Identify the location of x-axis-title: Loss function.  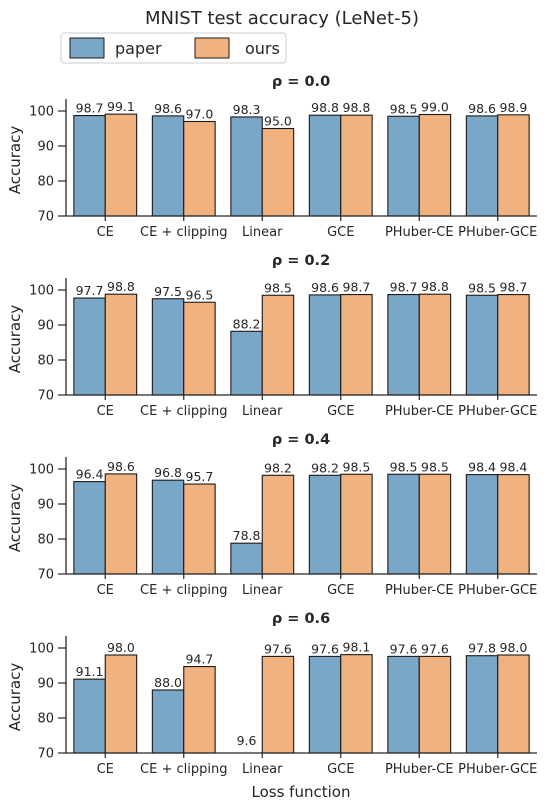
(301, 792).